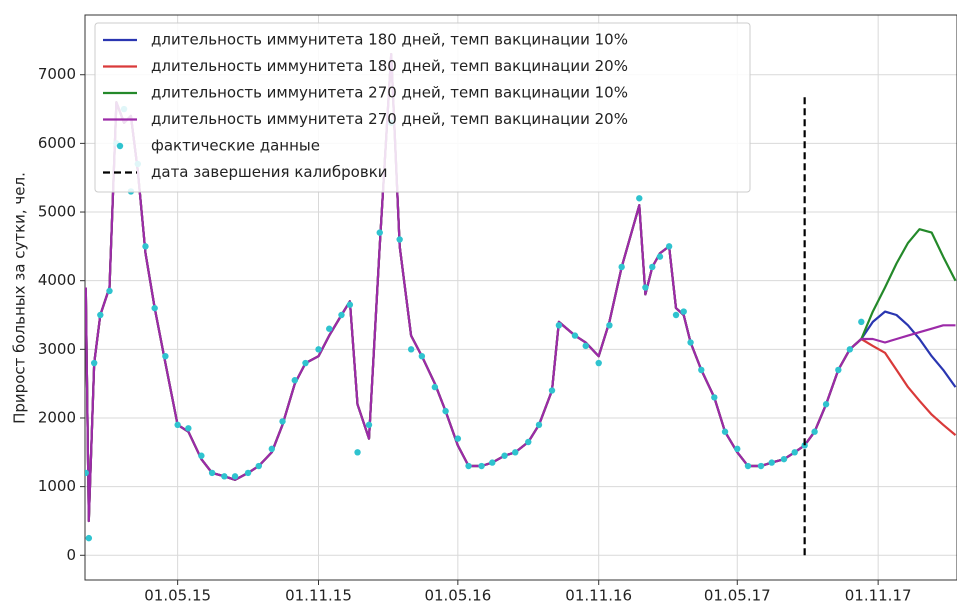 This screenshot has height=602, width=957. I want to click on y-tick-label: 2000, so click(57, 417).